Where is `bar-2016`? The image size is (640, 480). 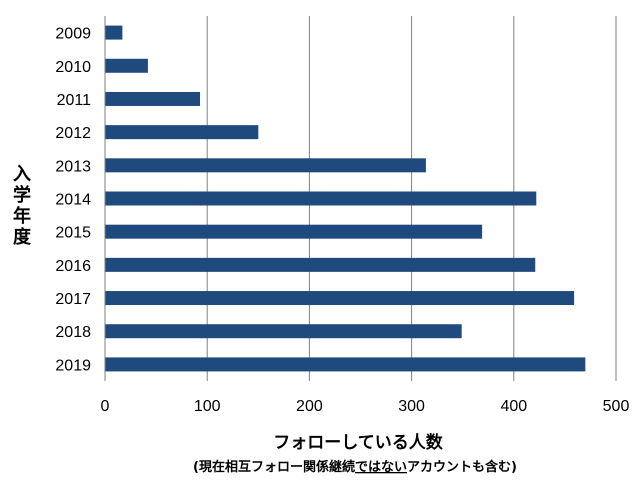
bar-2016 is located at coordinates (320, 264).